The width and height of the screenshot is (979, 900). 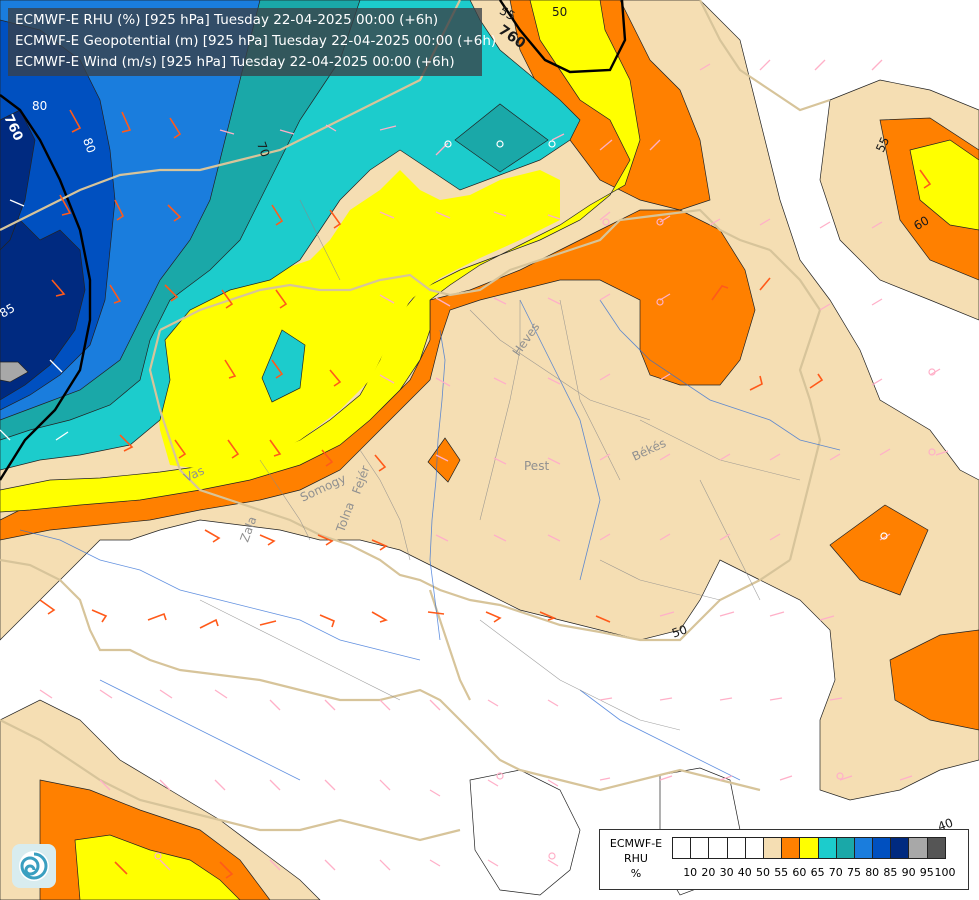 I want to click on contour-label: 70, so click(x=263, y=149).